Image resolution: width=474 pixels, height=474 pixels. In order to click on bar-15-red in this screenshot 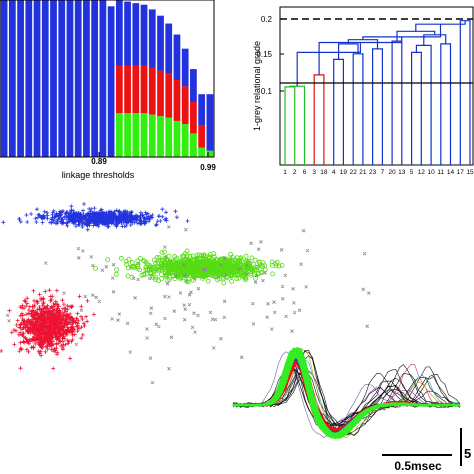, I will do `click(127, 89)`.